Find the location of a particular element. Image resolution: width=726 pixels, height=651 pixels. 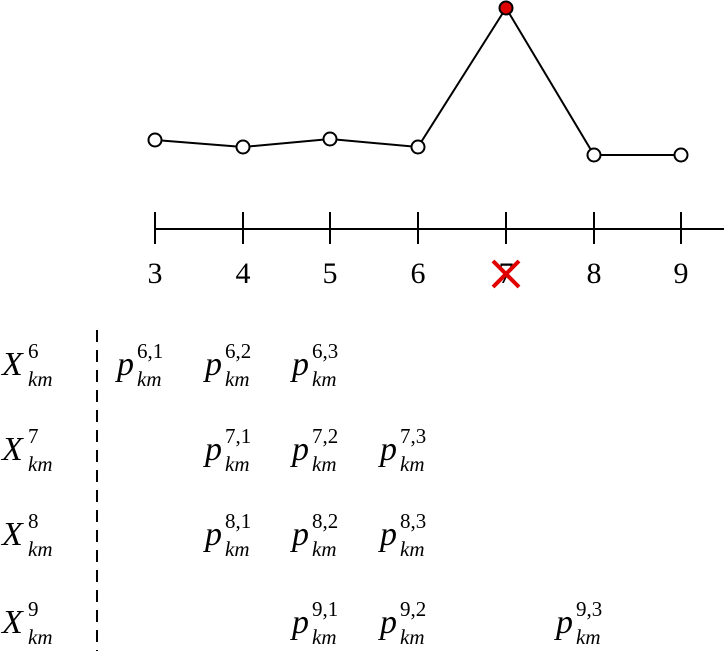

row-label-sup: 7 is located at coordinates (33, 436).